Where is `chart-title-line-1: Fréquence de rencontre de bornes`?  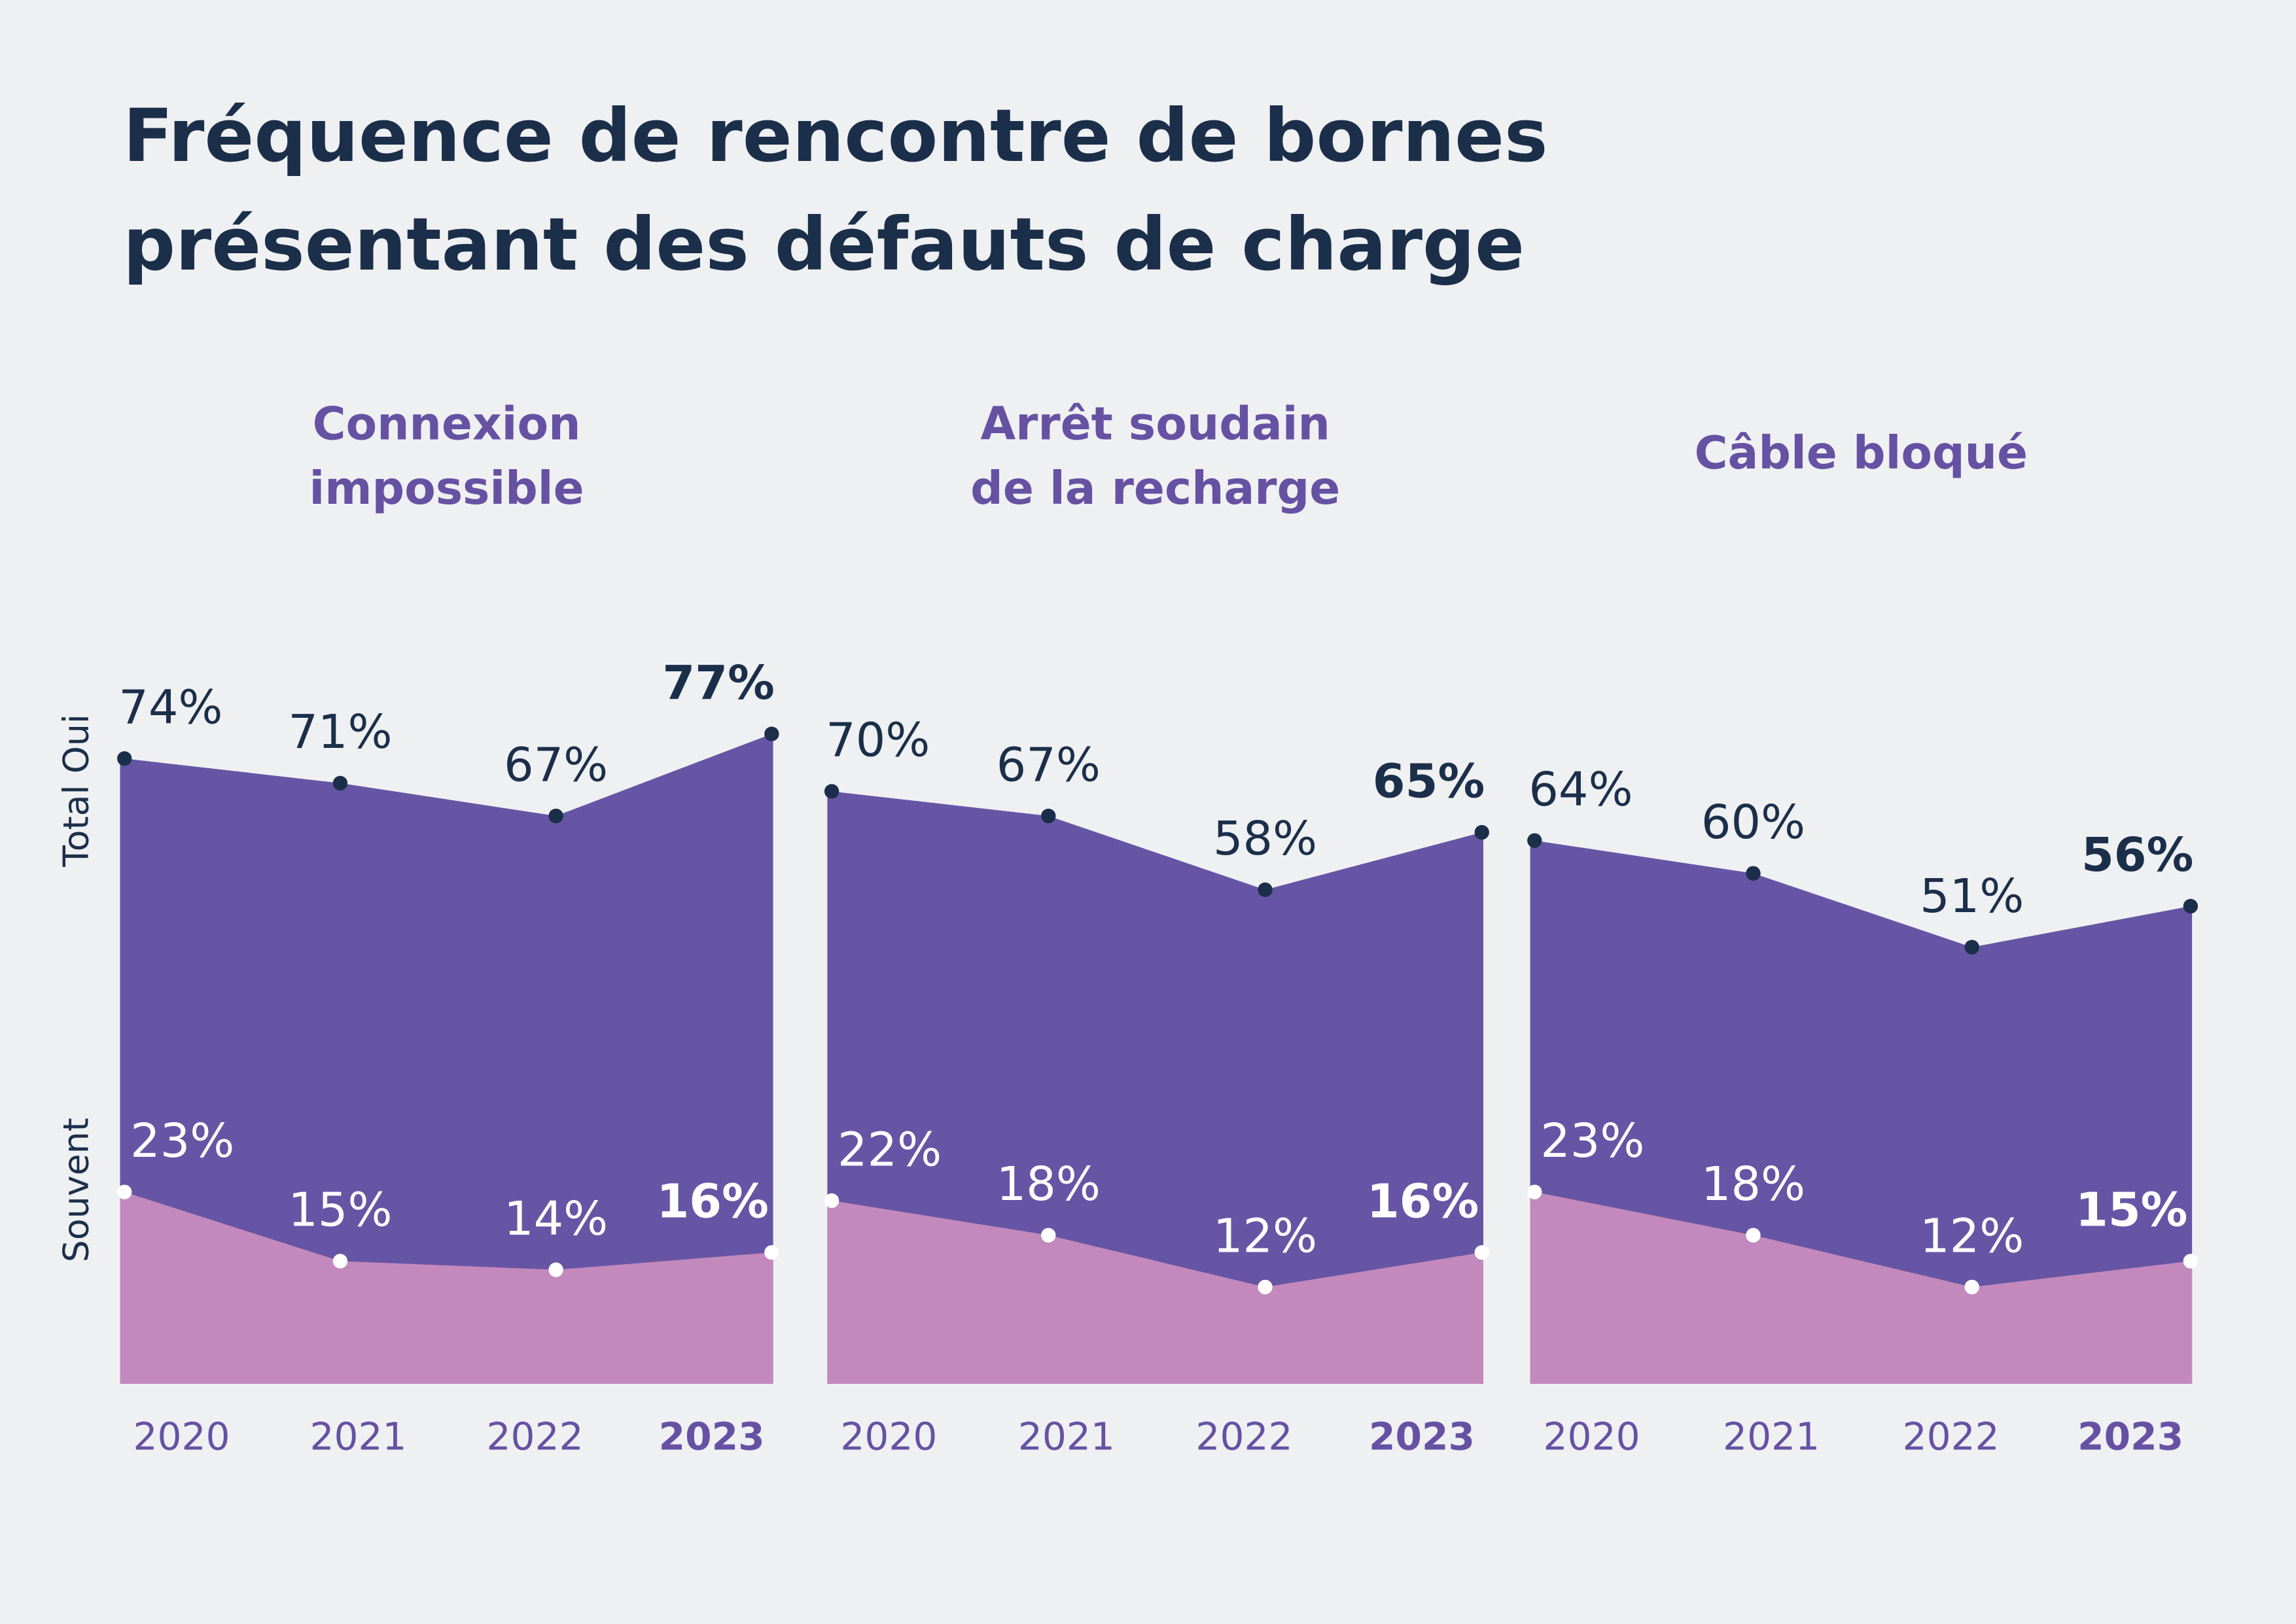
chart-title-line-1: Fréquence de rencontre de bornes is located at coordinates (836, 136).